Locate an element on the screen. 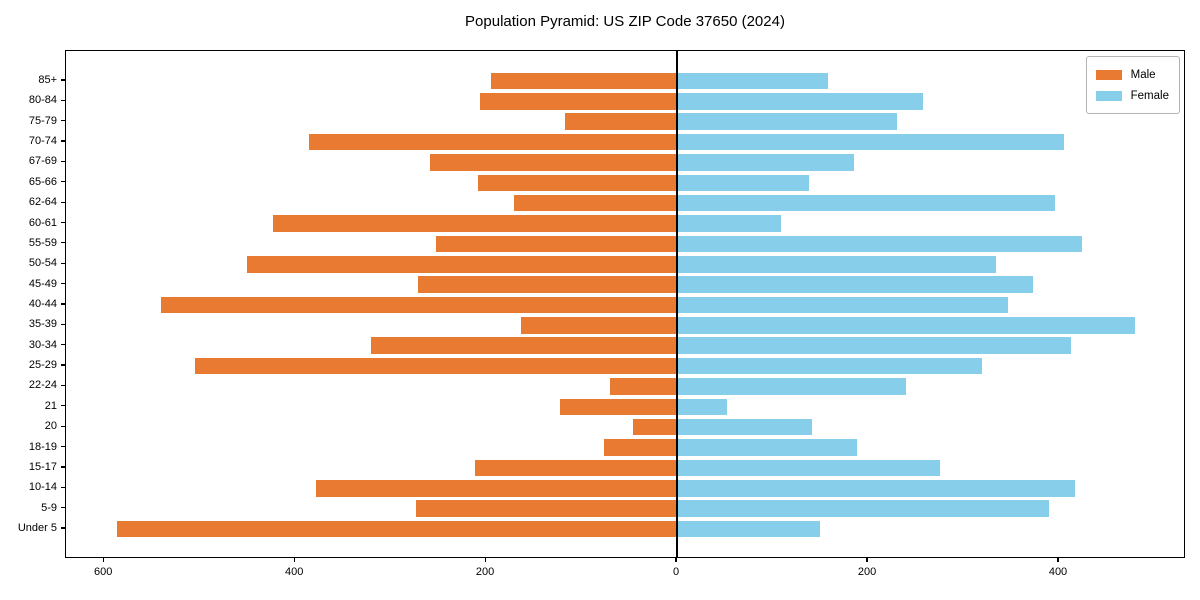 This screenshot has height=600, width=1200. y-tick-label-25-29: 25-29 is located at coordinates (42, 365).